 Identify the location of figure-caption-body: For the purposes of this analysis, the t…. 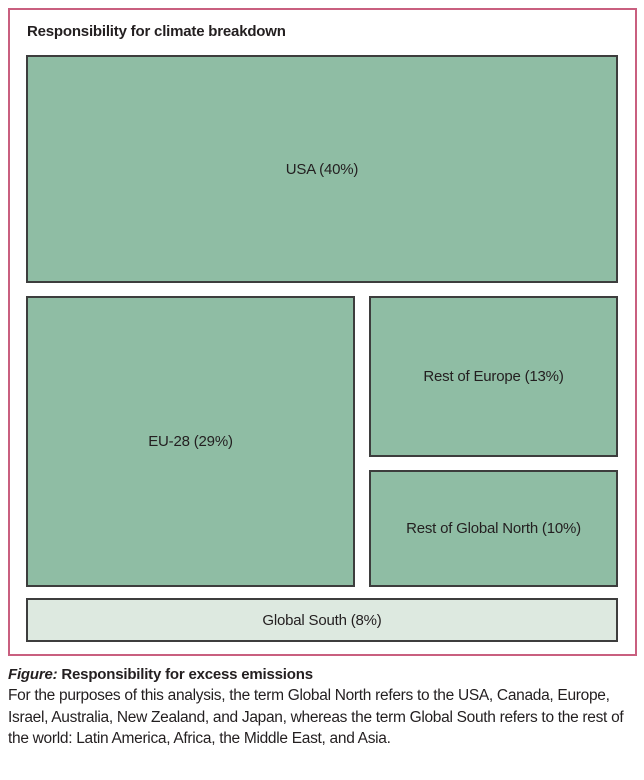
(316, 717).